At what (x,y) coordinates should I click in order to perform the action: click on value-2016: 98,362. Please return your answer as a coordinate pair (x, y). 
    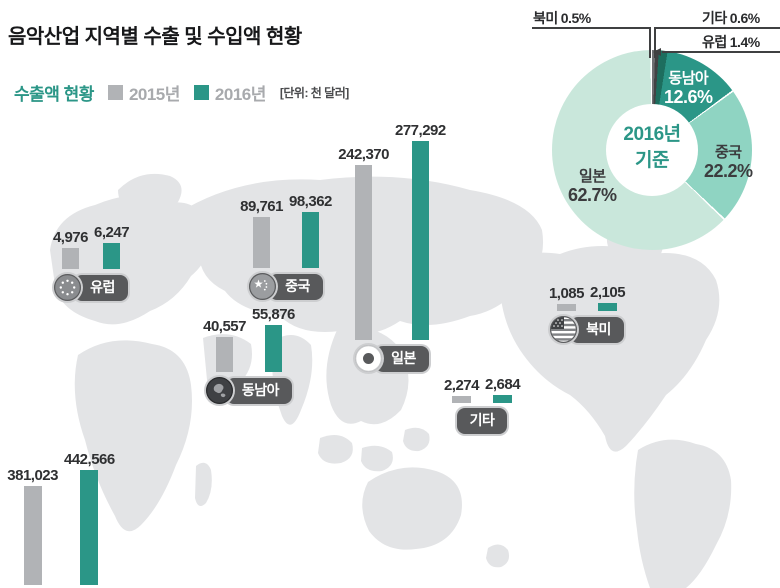
    Looking at the image, I should click on (310, 201).